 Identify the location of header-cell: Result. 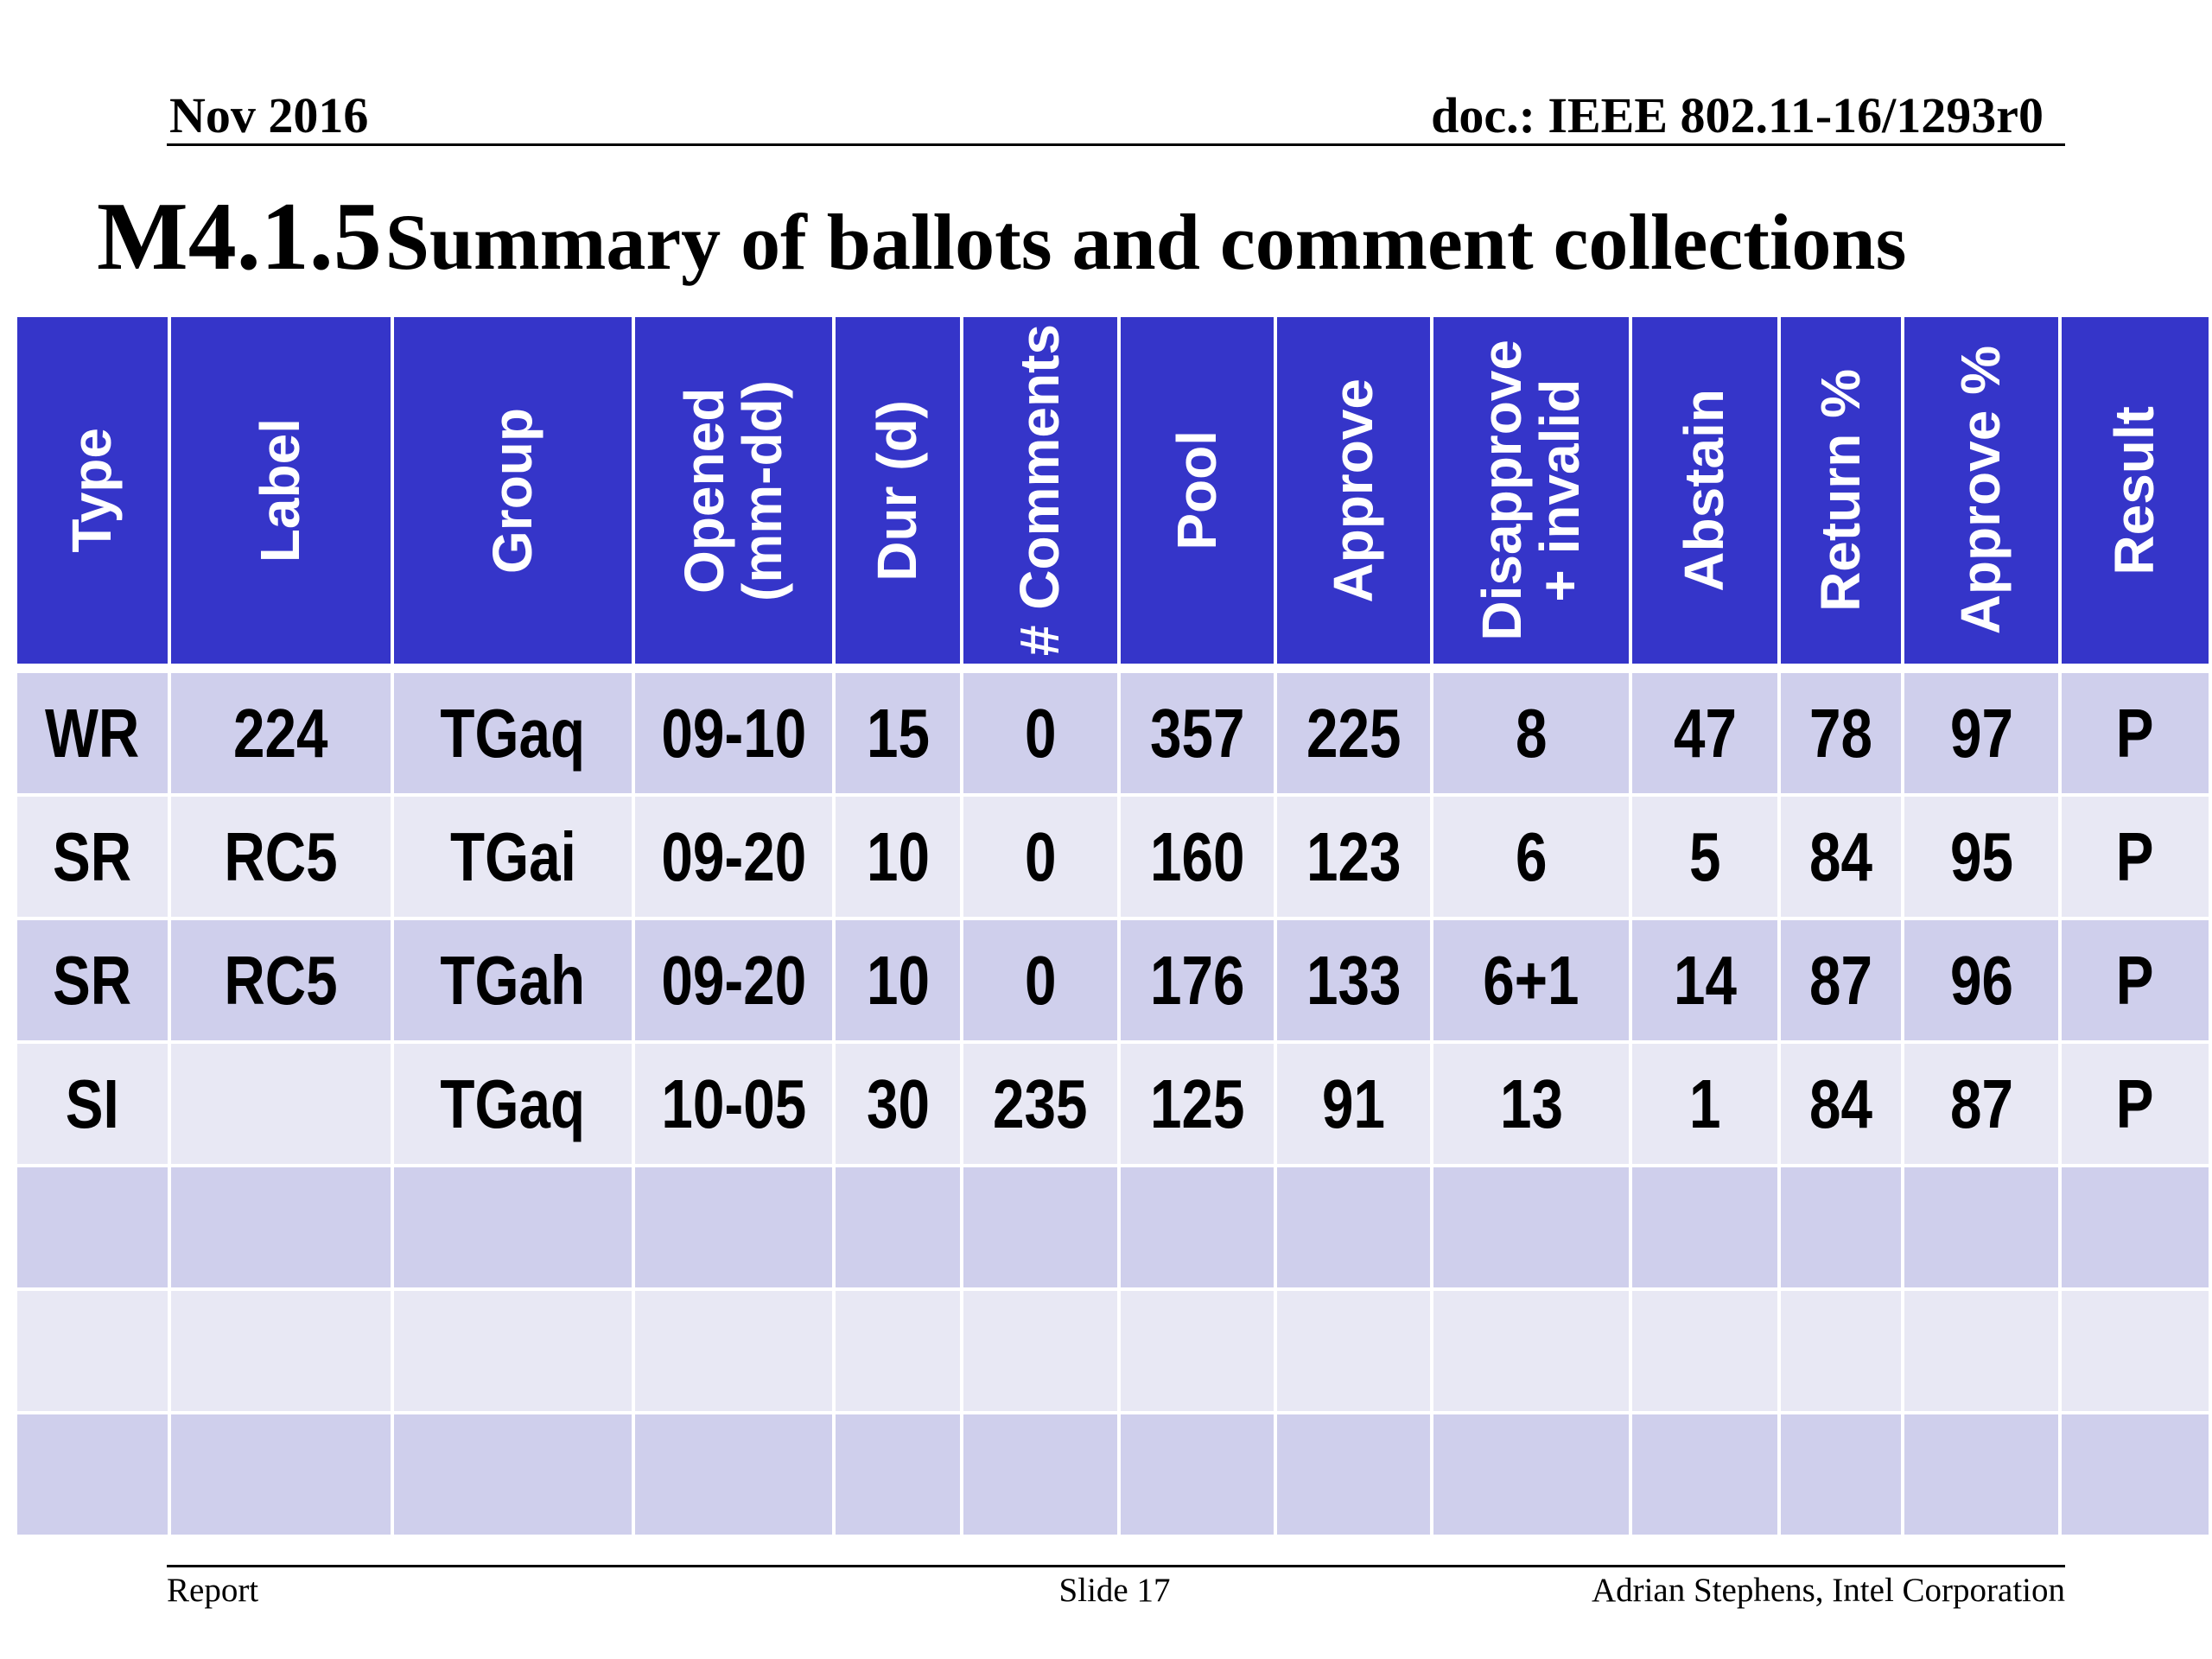
(2135, 490).